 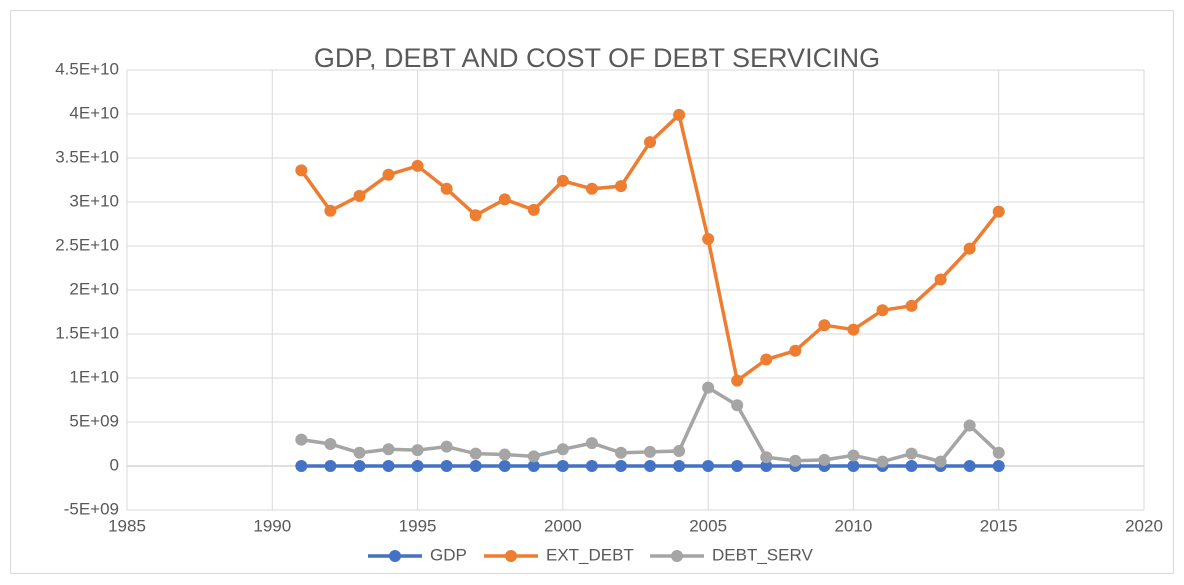 What do you see at coordinates (87, 68) in the screenshot?
I see `y-tick-label: 4.5E+10` at bounding box center [87, 68].